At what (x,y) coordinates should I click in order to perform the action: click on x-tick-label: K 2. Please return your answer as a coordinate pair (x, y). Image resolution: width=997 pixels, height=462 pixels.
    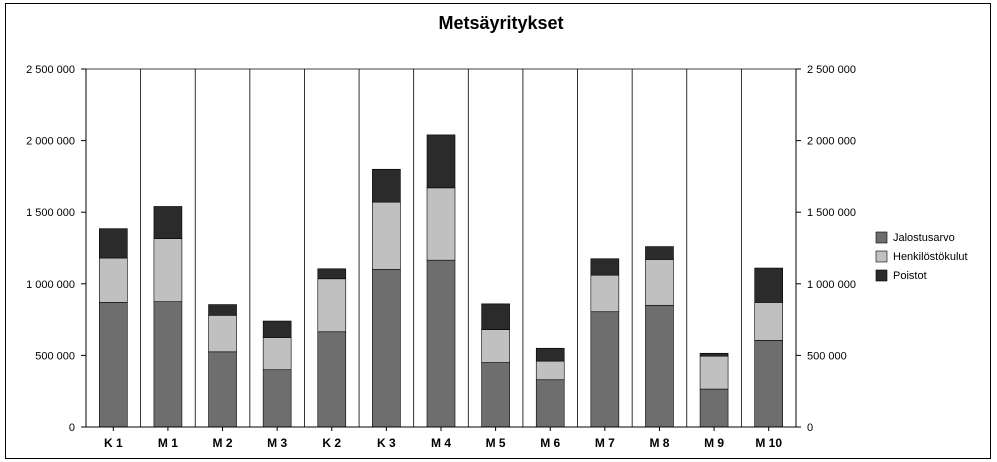
    Looking at the image, I should click on (331, 443).